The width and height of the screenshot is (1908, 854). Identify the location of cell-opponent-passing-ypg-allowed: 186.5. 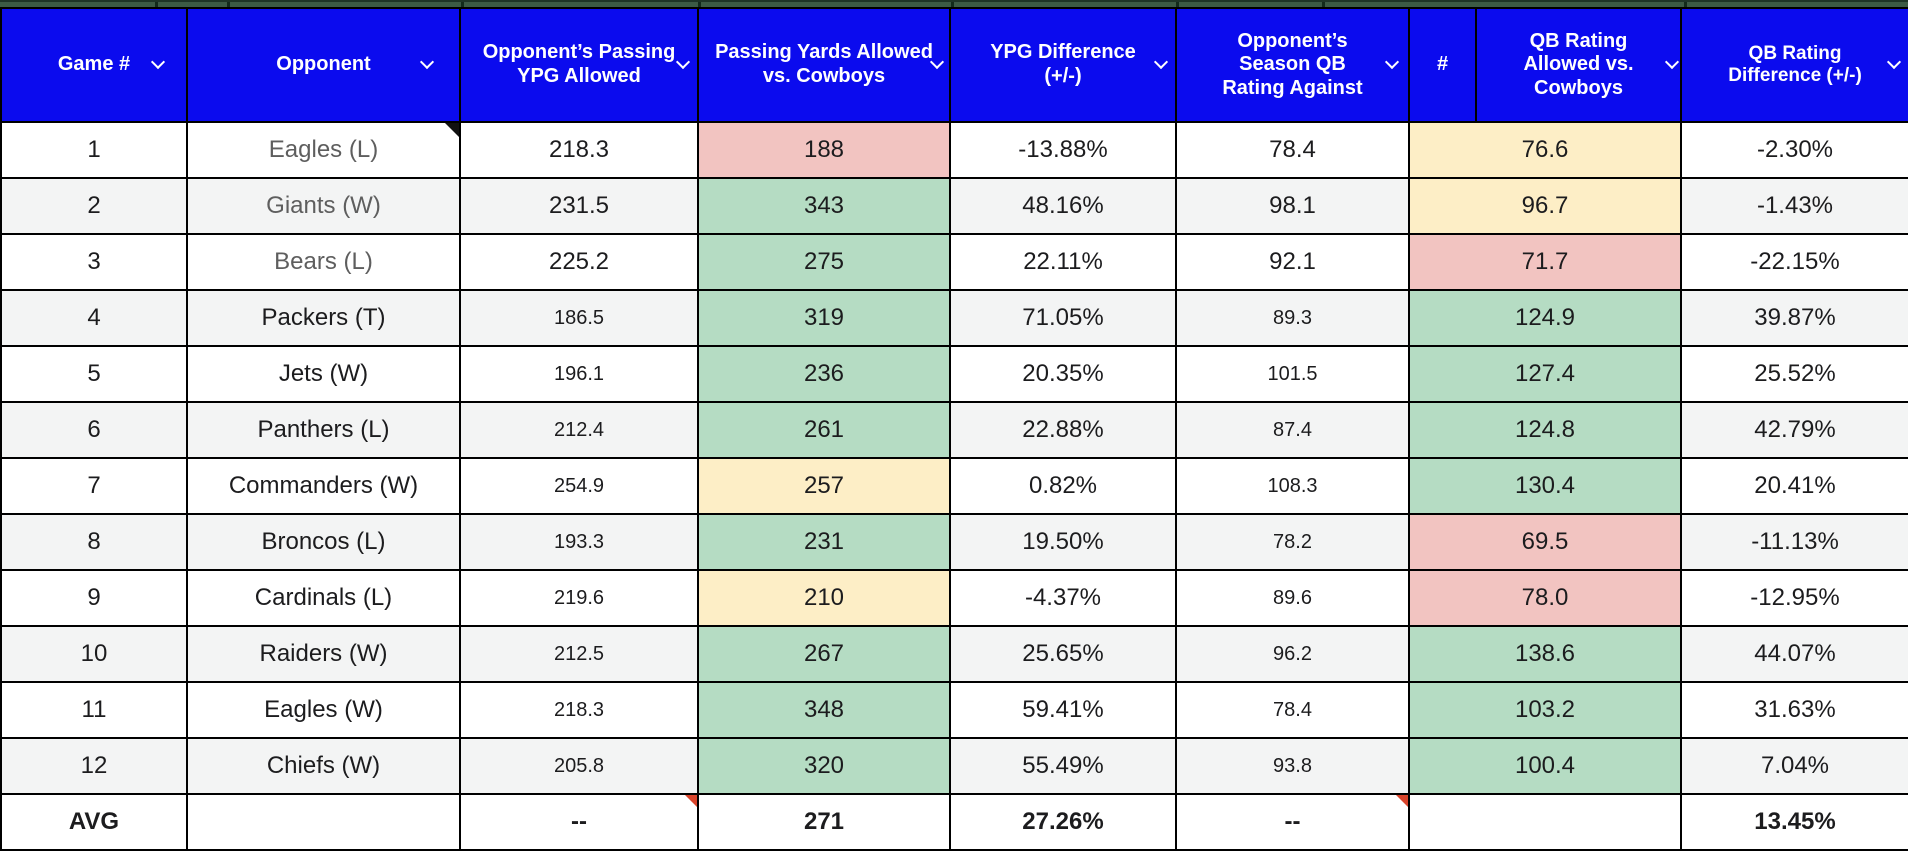
(579, 318).